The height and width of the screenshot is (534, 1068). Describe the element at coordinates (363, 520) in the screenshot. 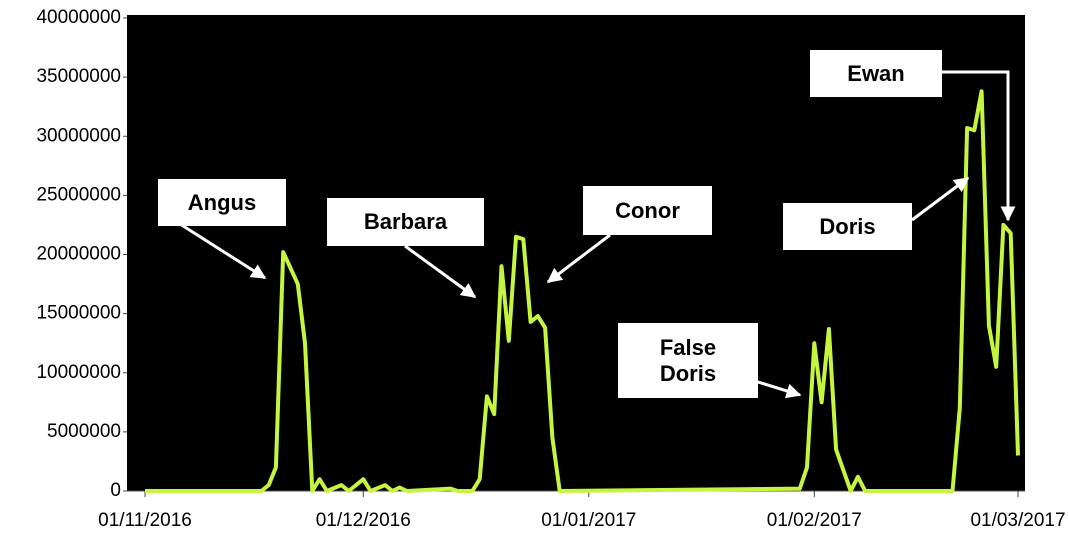

I see `x-tick-label: 01/12/2016` at that location.